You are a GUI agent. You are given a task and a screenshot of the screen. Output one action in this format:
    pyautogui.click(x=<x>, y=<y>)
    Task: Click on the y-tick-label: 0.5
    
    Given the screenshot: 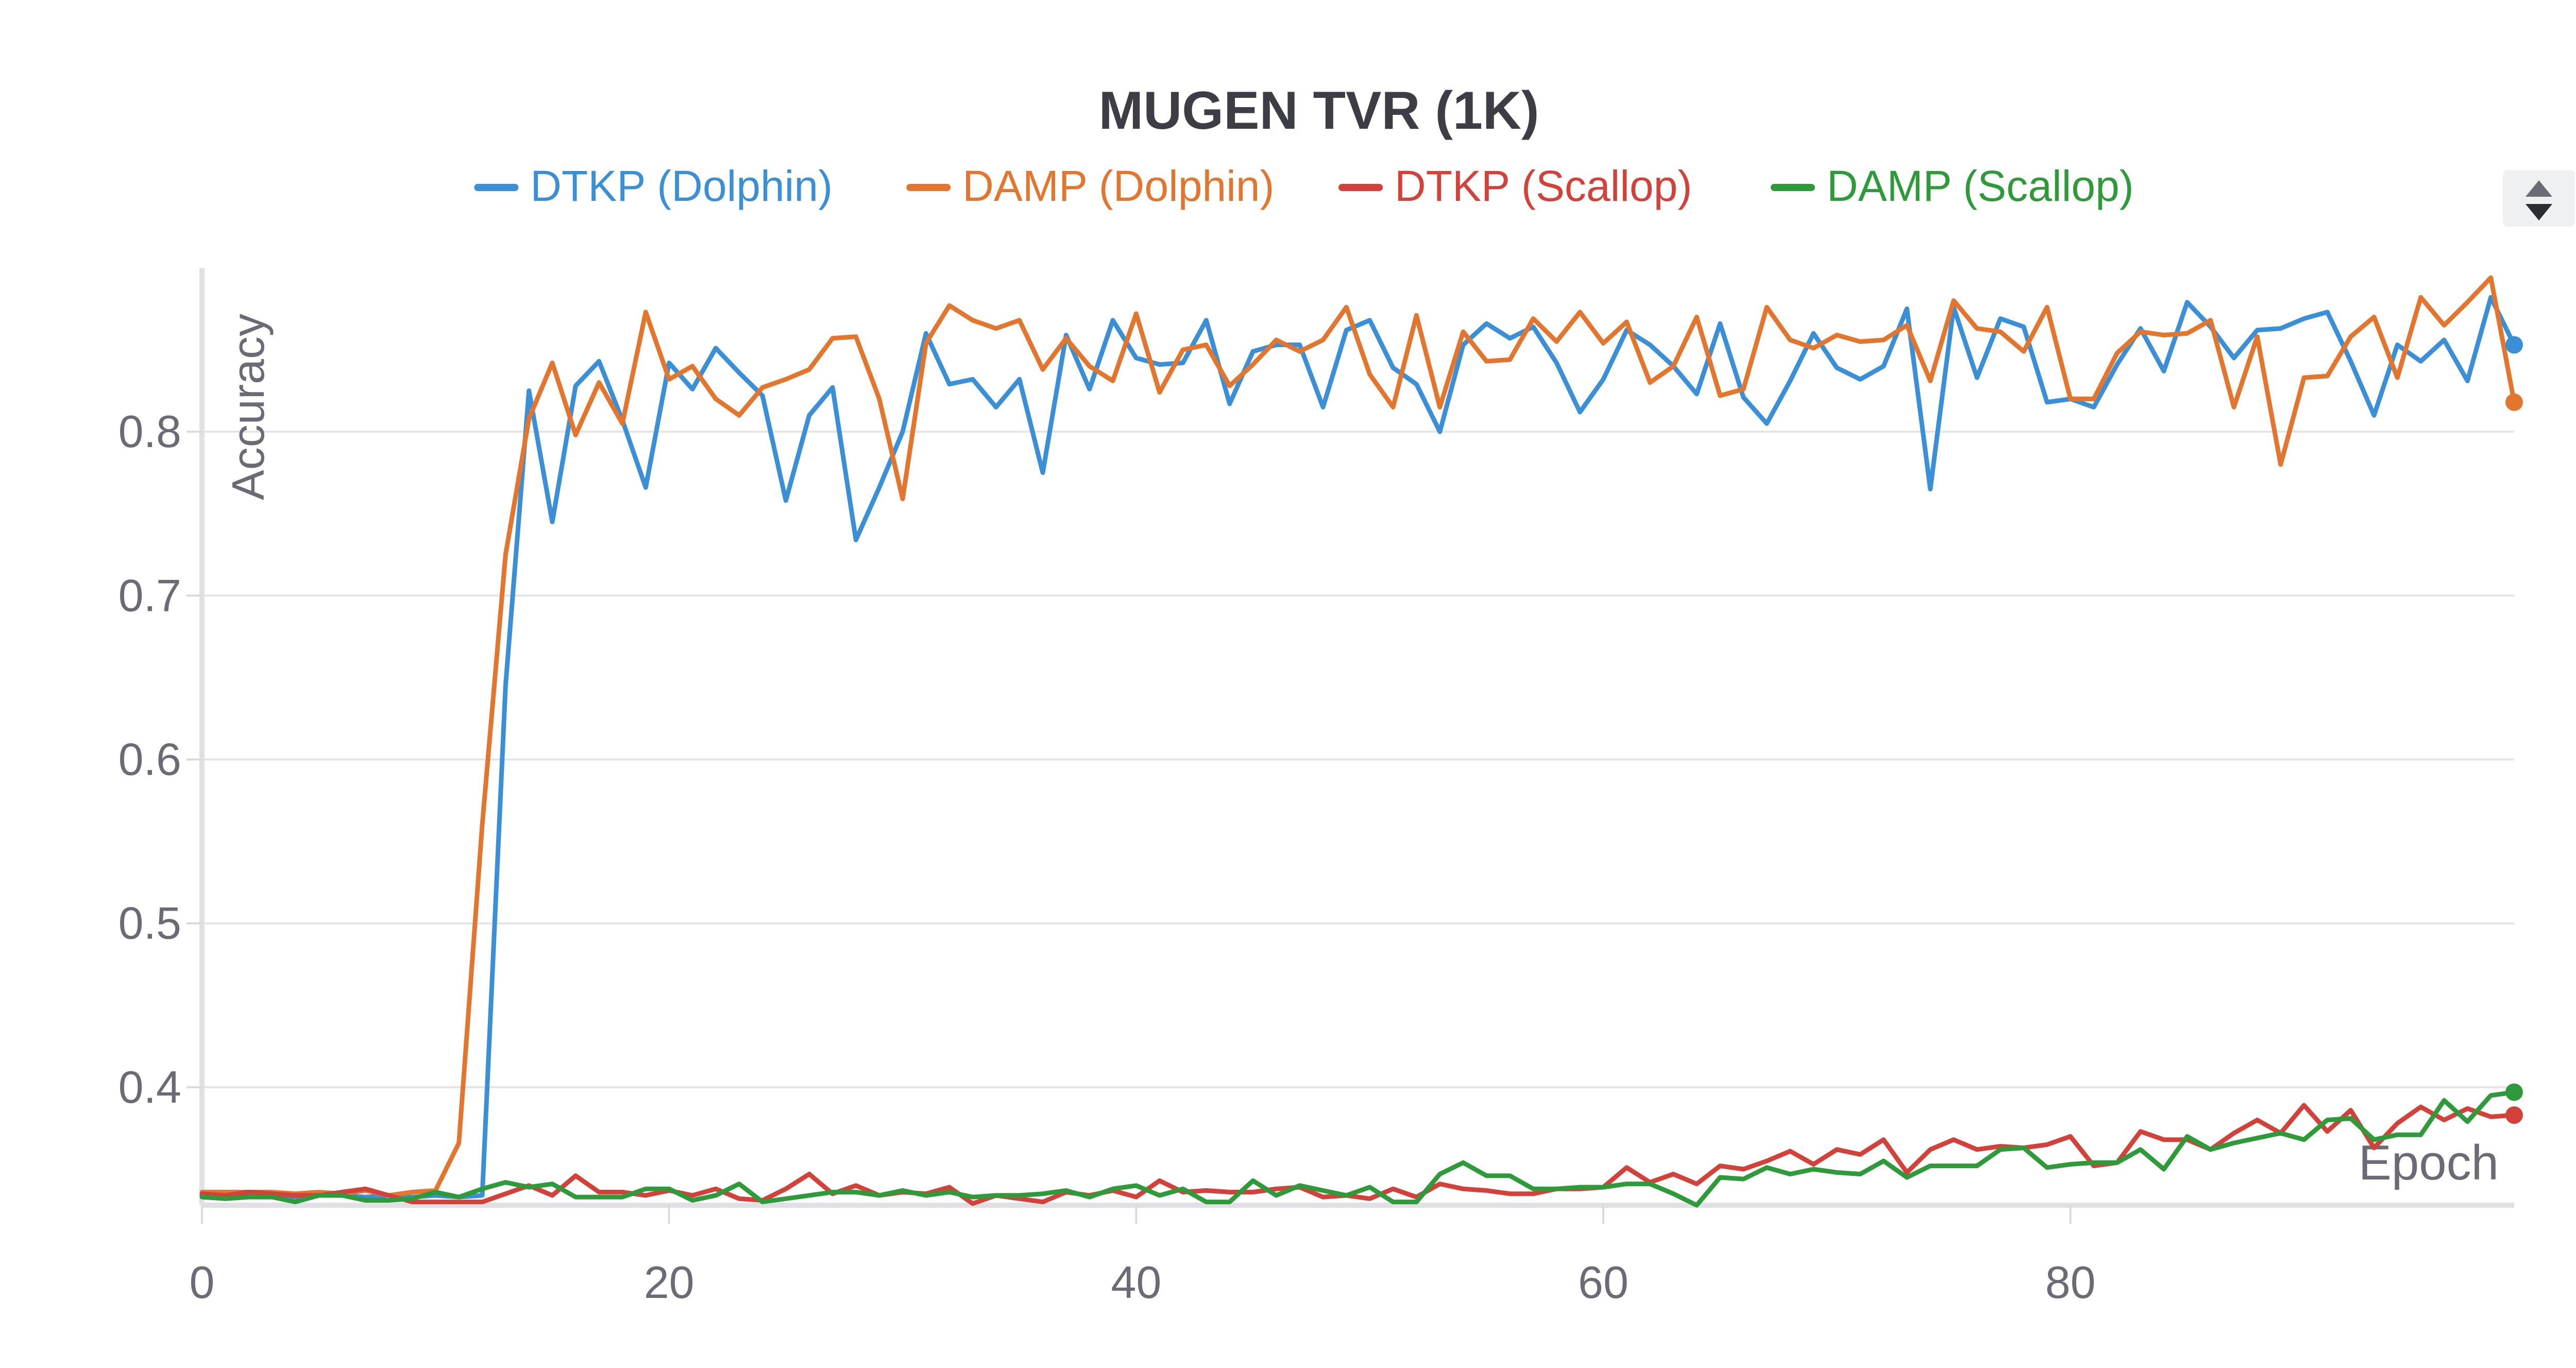 What is the action you would take?
    pyautogui.click(x=149, y=923)
    